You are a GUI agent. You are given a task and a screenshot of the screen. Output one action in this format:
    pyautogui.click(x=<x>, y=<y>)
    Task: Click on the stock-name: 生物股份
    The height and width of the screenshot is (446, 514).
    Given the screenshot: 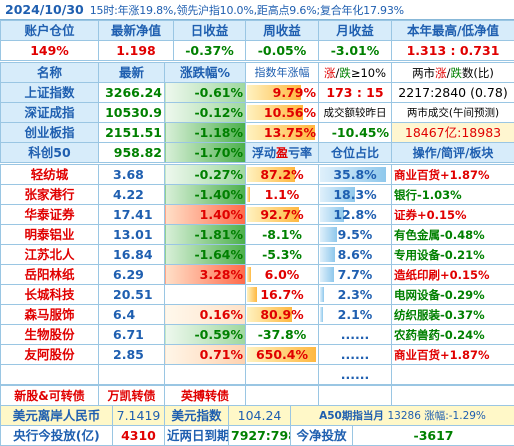 What is the action you would take?
    pyautogui.click(x=50, y=335)
    